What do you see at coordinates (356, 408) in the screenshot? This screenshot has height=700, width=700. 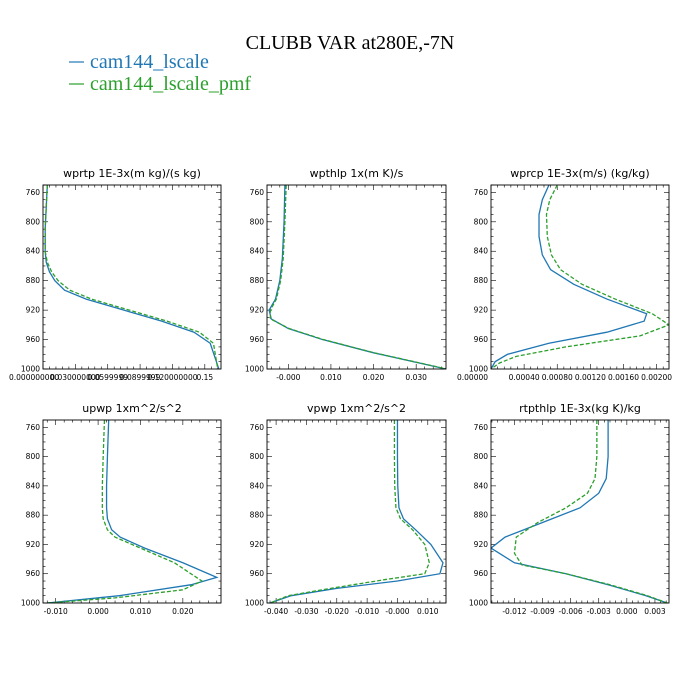 I see `panel-title: vpwp 1xm^2/s^2` at bounding box center [356, 408].